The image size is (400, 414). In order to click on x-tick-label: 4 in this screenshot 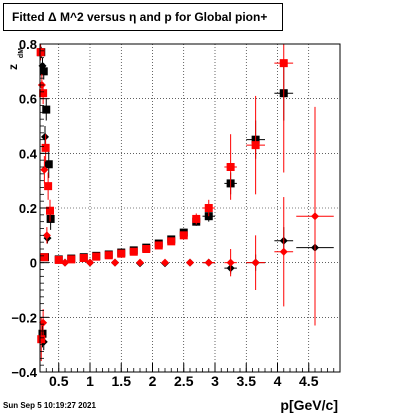, I will do `click(278, 381)`.